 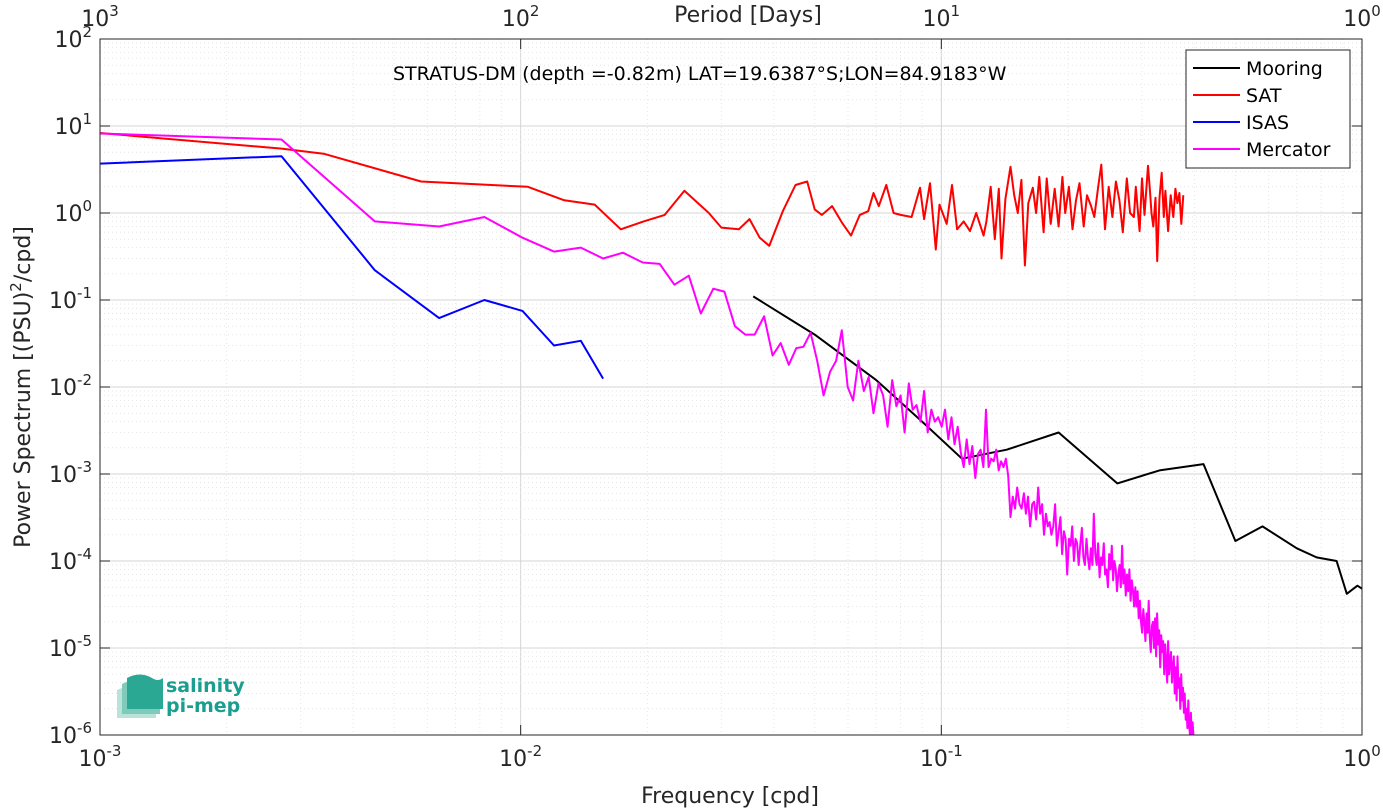 I want to click on y-tick-label: 10¹, so click(x=73, y=125).